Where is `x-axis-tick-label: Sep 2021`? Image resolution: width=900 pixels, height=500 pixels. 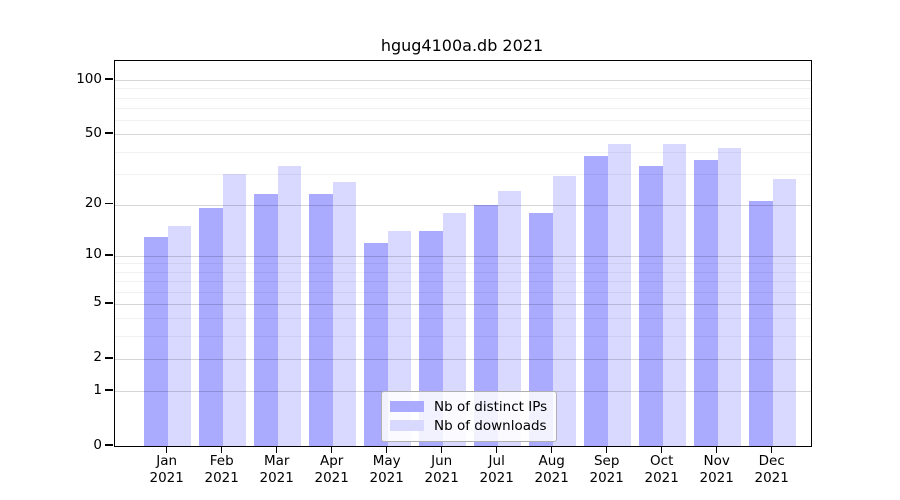
x-axis-tick-label: Sep 2021 is located at coordinates (607, 469).